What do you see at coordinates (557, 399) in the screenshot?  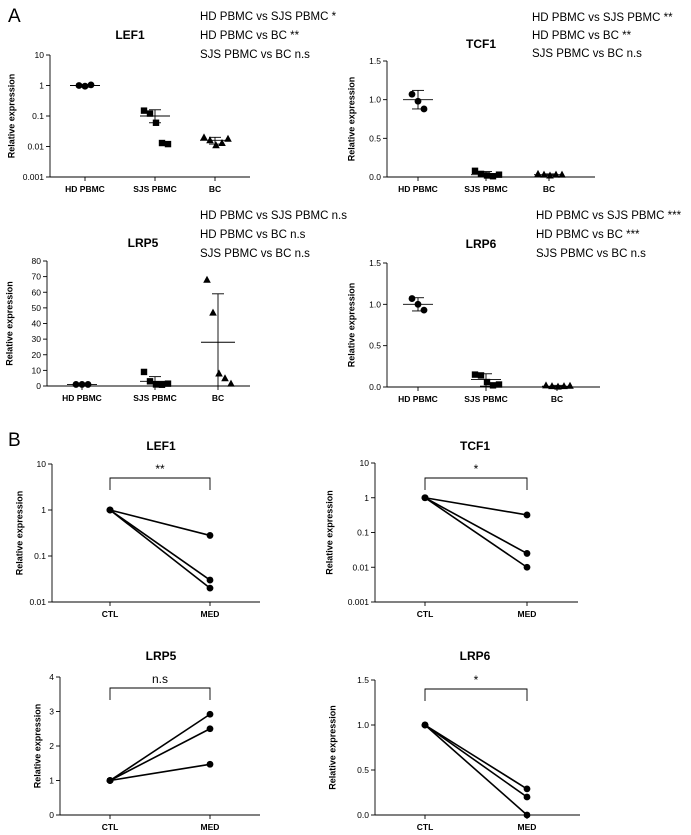 I see `x-category-label: BC` at bounding box center [557, 399].